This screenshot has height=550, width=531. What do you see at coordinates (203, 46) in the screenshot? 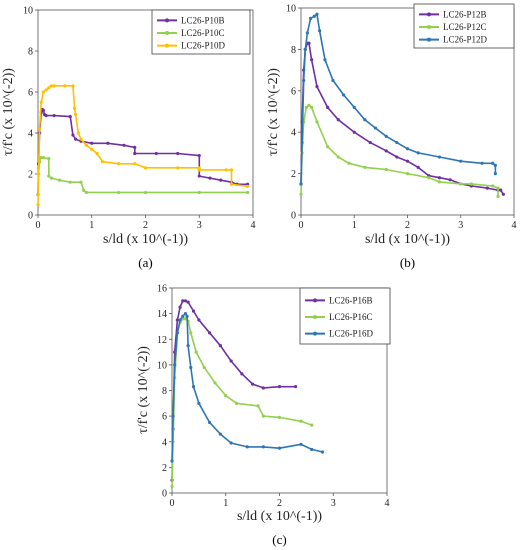
I see `legend-label: LC26-P10D` at bounding box center [203, 46].